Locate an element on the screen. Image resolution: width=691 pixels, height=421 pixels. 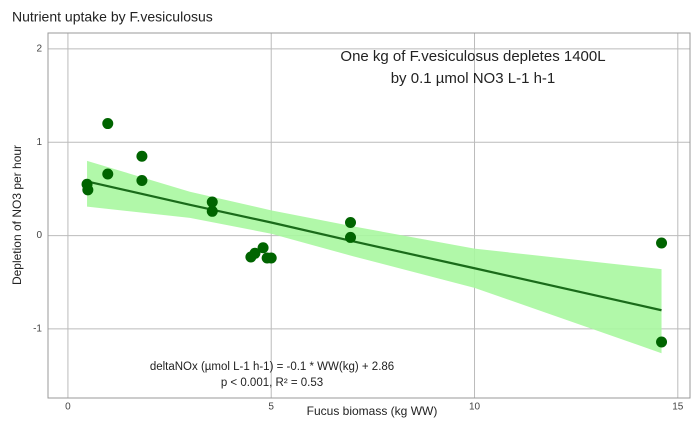
x-tick-label: 15 is located at coordinates (678, 407).